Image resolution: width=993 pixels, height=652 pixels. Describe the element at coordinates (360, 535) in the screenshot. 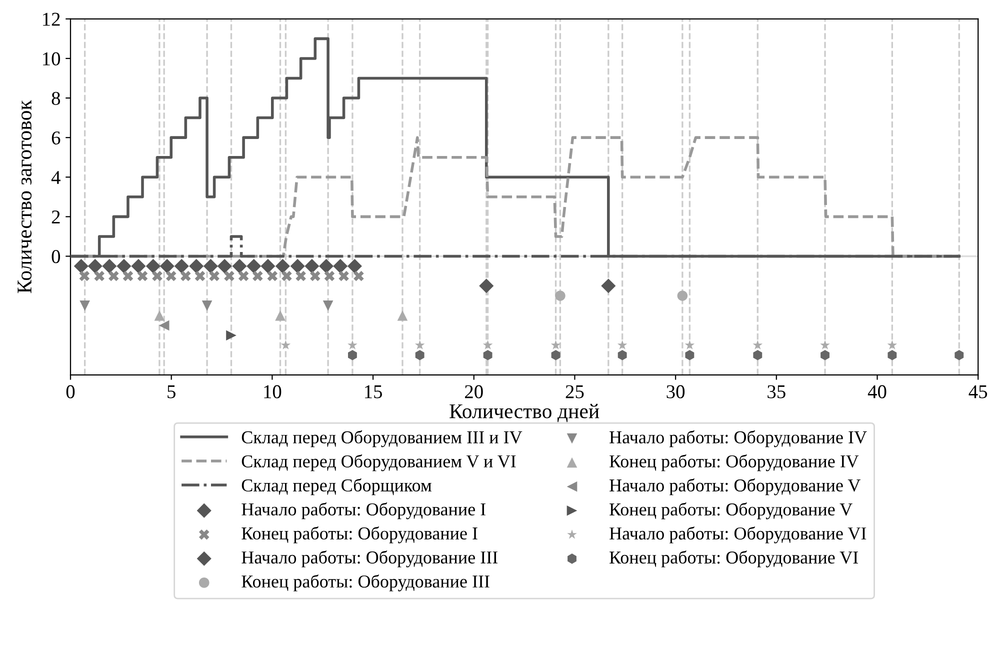

I see `legend-label: Конец работы: Оборудование I` at that location.